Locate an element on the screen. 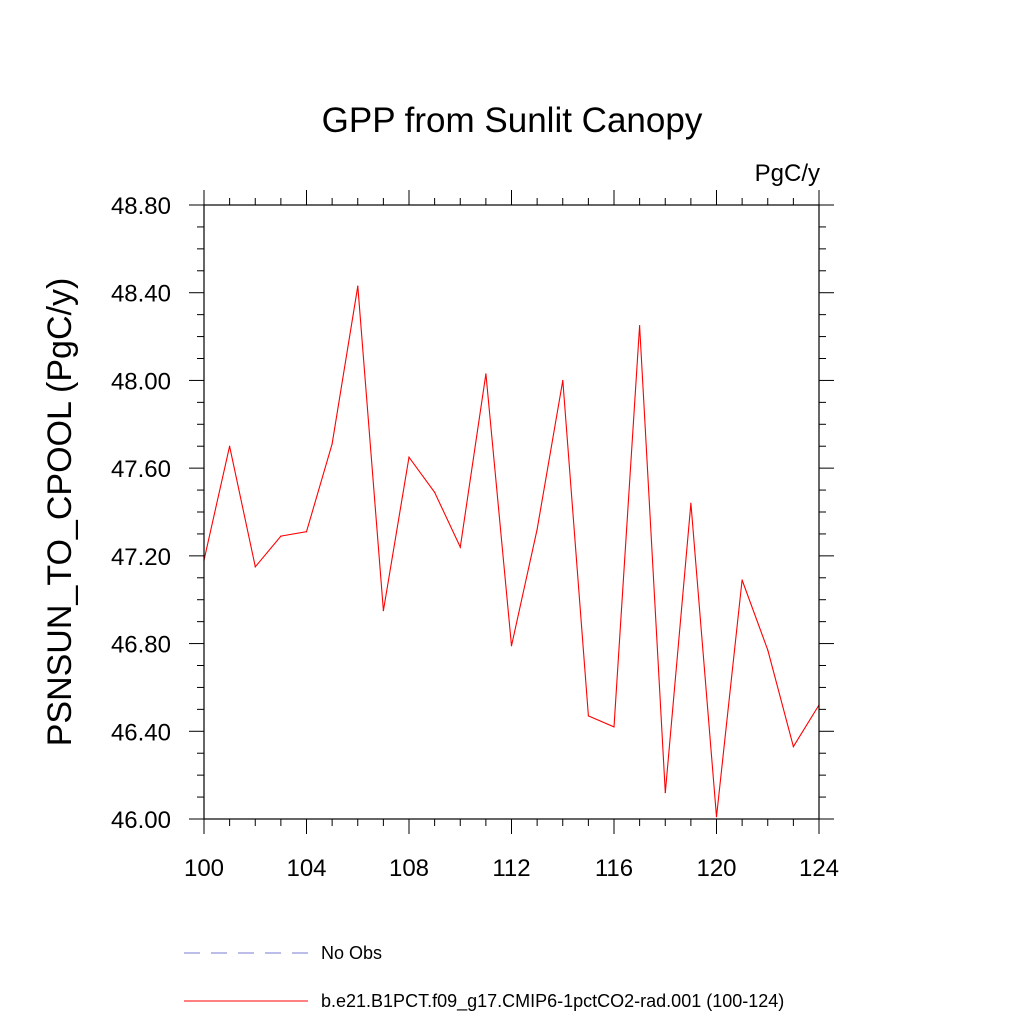  x-tick-label: 104 is located at coordinates (306, 868).